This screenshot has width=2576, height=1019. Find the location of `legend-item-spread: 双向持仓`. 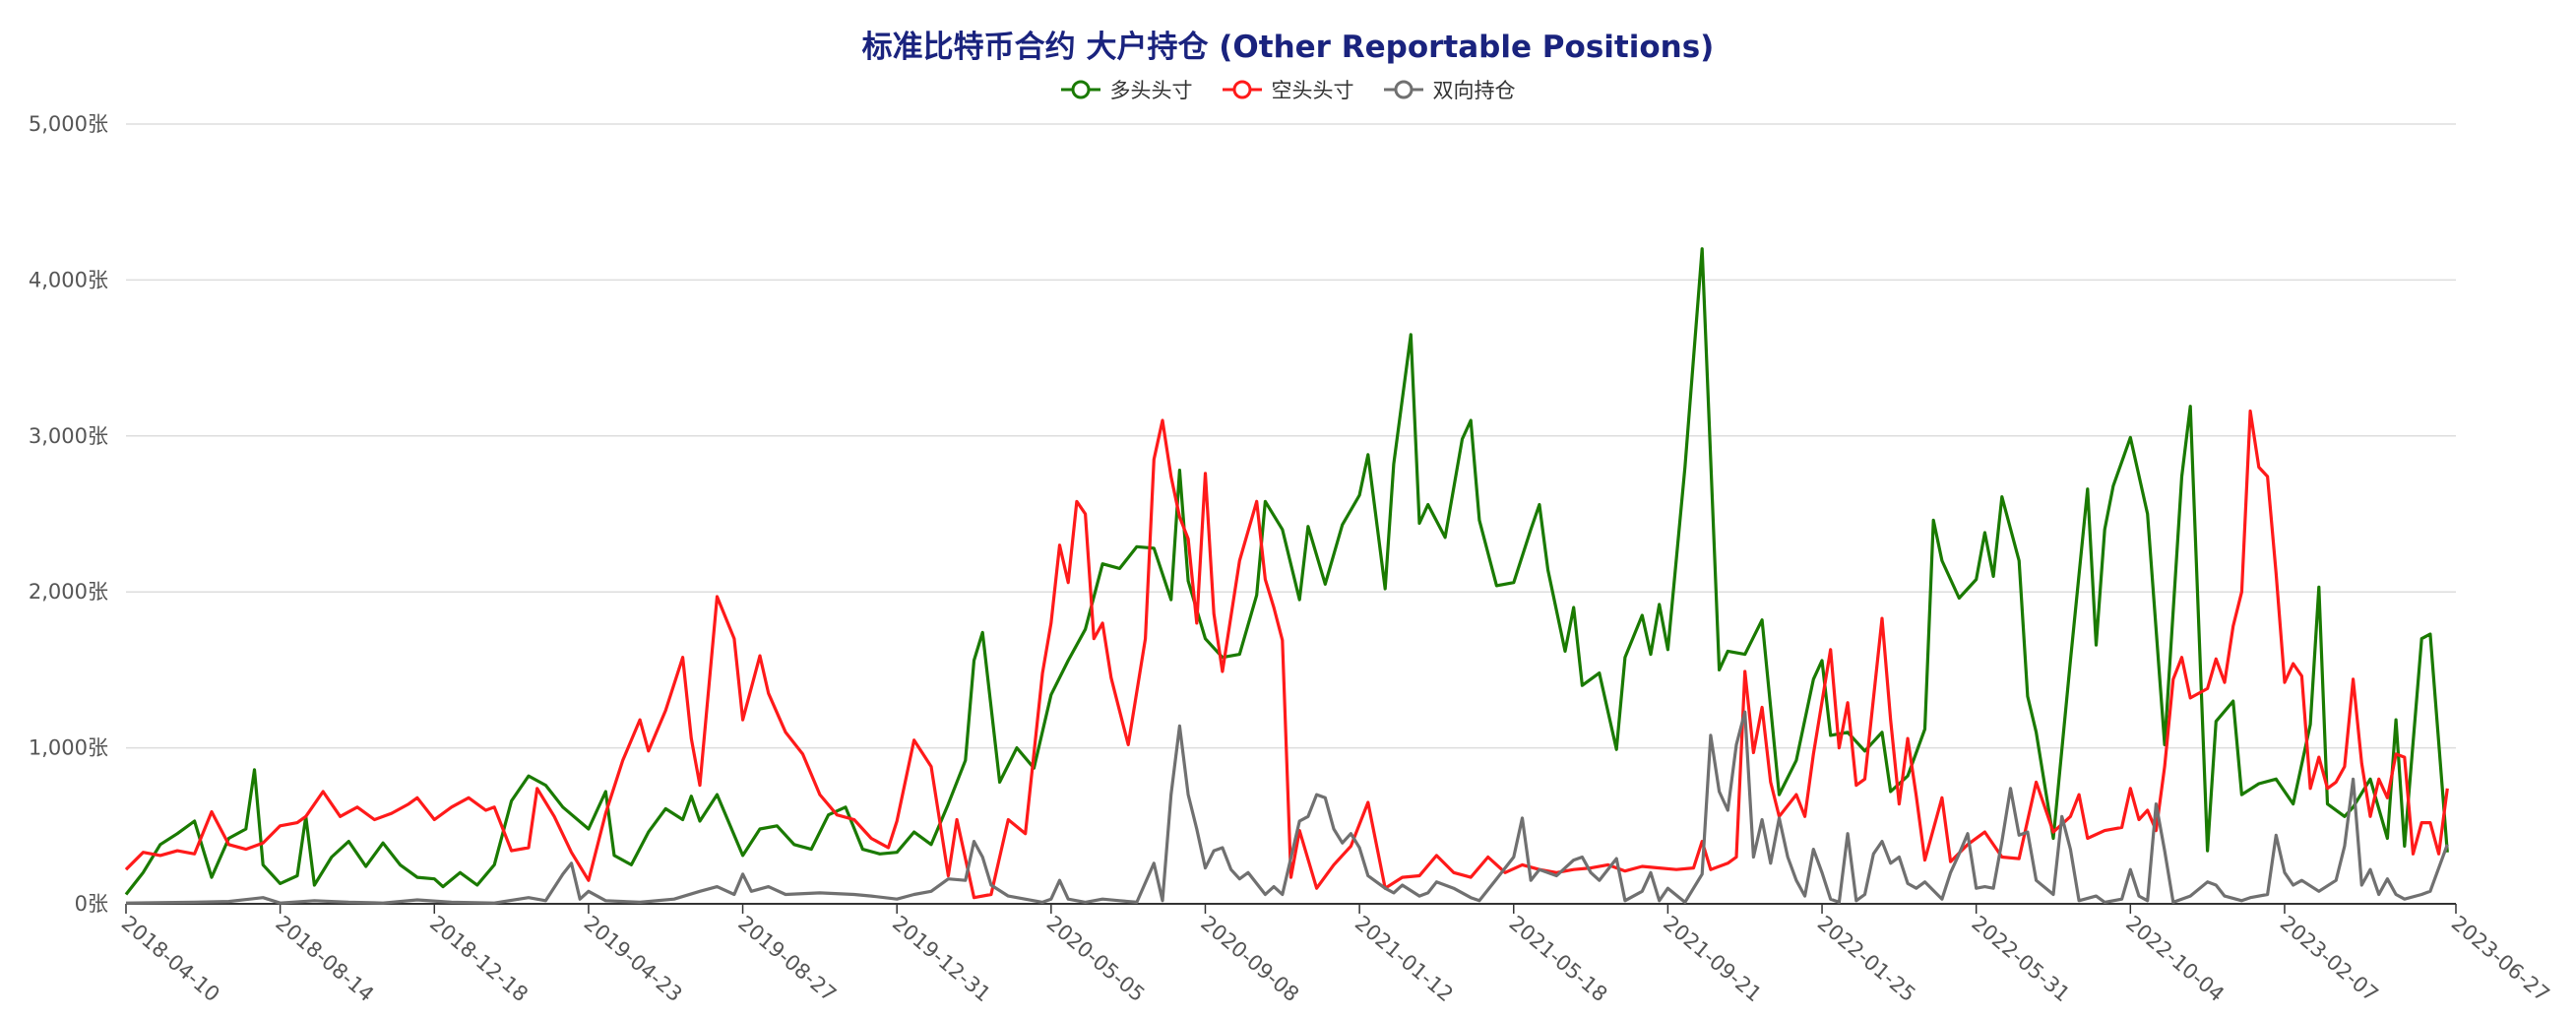

legend-item-spread: 双向持仓 is located at coordinates (1450, 89).